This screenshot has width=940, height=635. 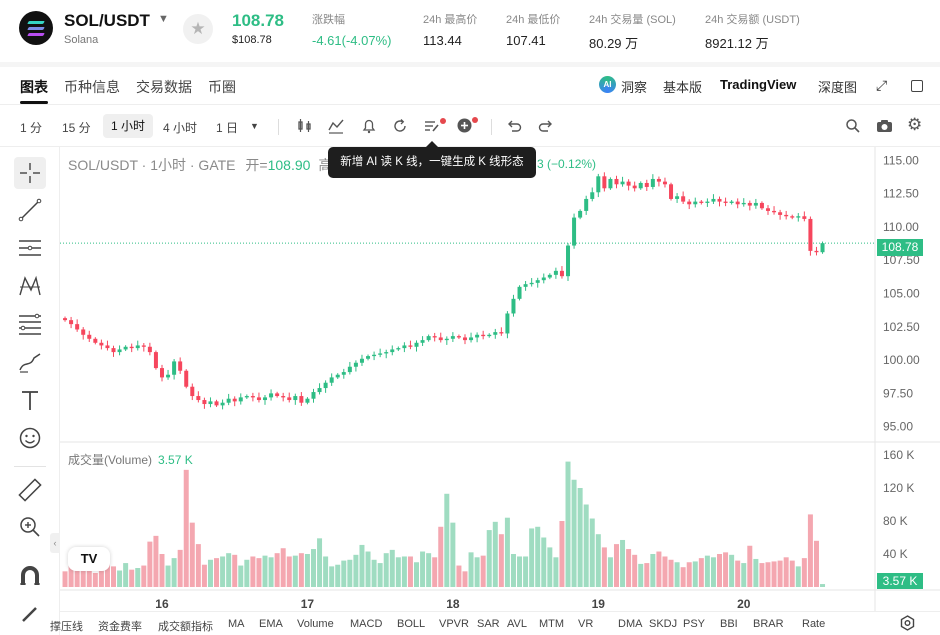 I want to click on indicator-成交额指标: 成交额指标, so click(x=185, y=627).